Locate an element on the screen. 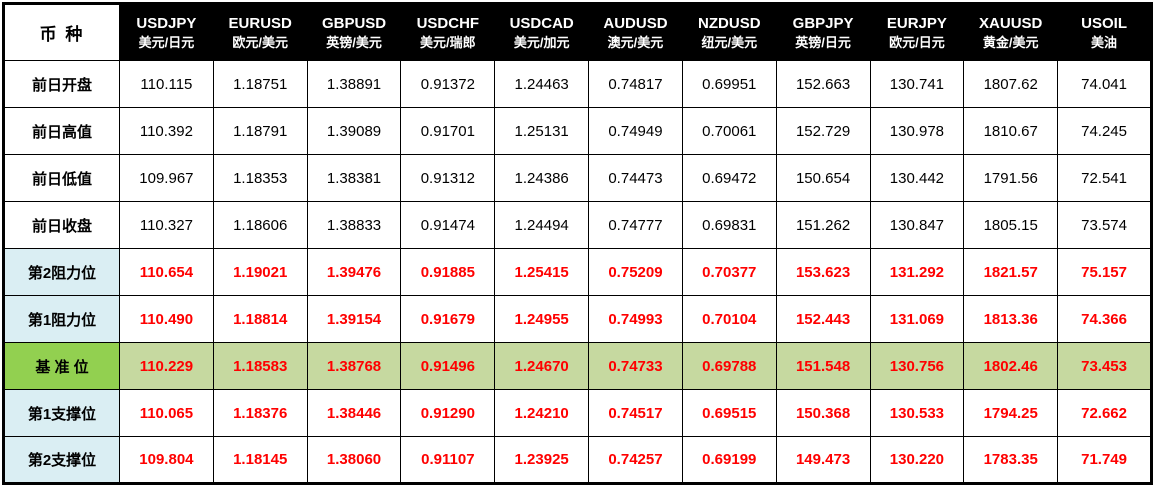  pair-chinese-name: 美元/瑞郎 is located at coordinates (448, 43).